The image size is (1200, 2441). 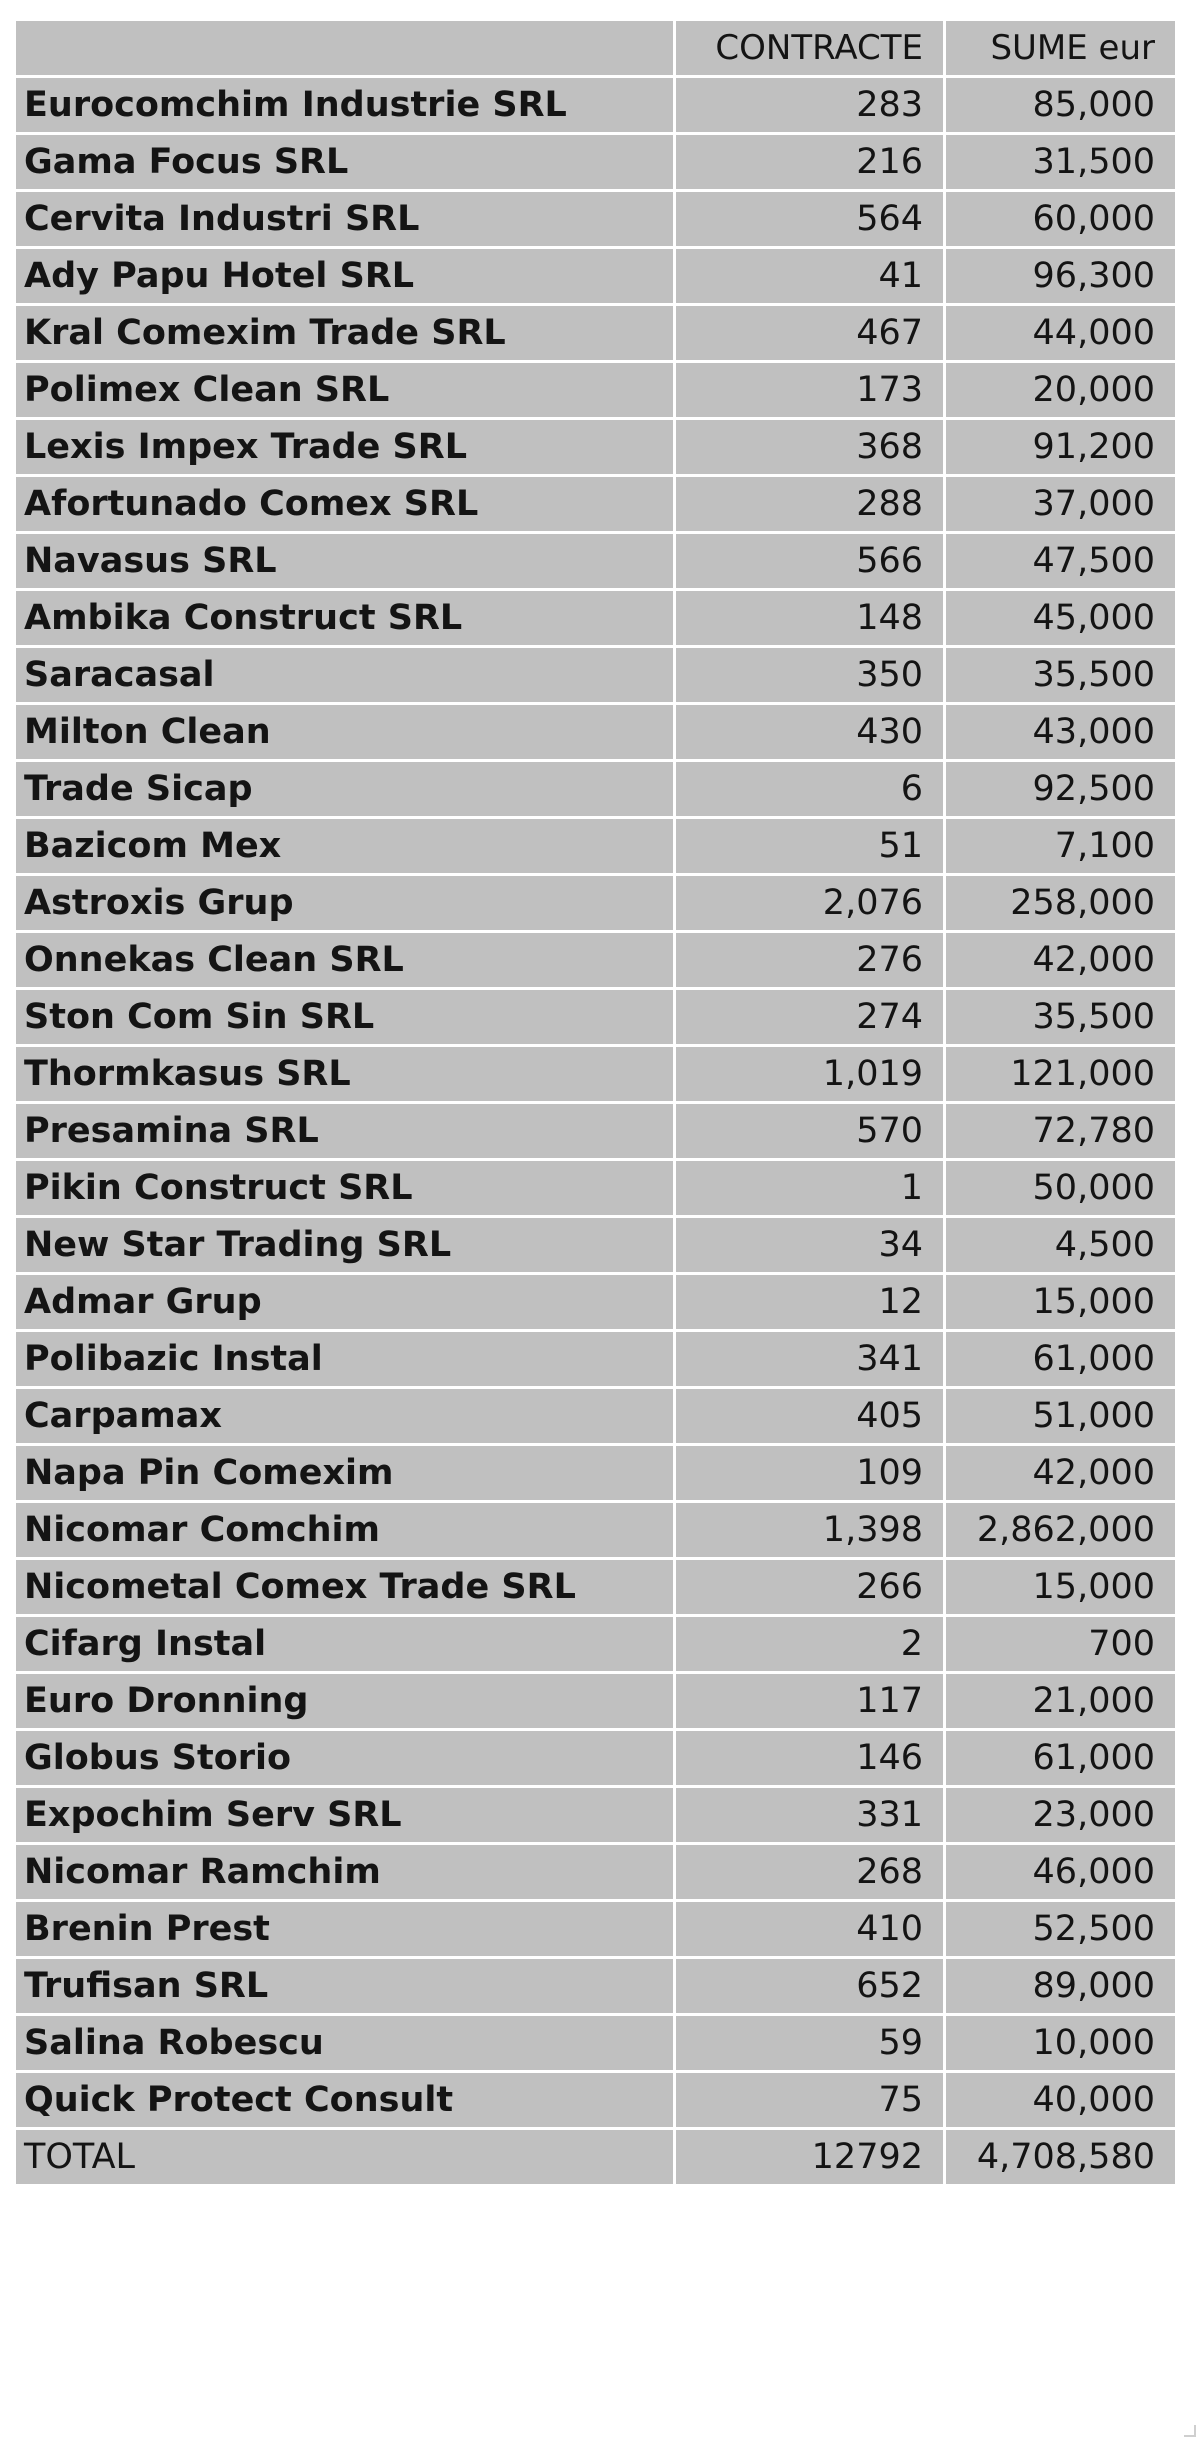 I want to click on table-row: Admar Grup 12 15,000, so click(x=595, y=1302).